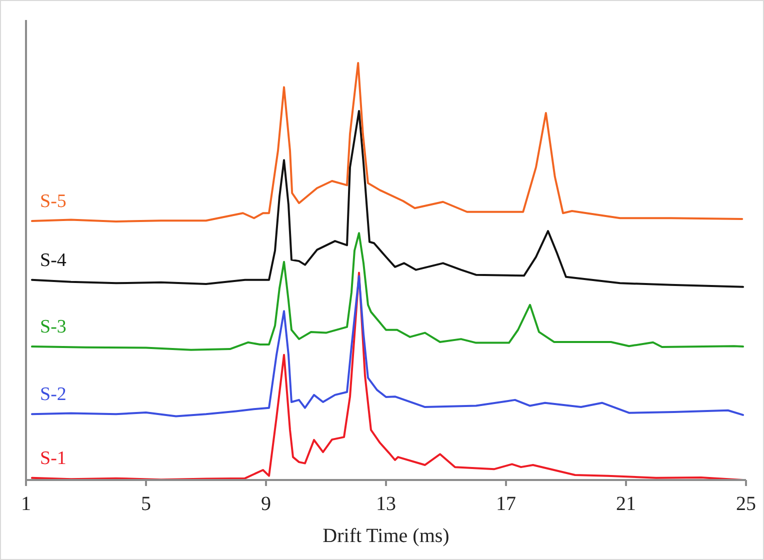  What do you see at coordinates (506, 504) in the screenshot?
I see `x-tick-label: 17` at bounding box center [506, 504].